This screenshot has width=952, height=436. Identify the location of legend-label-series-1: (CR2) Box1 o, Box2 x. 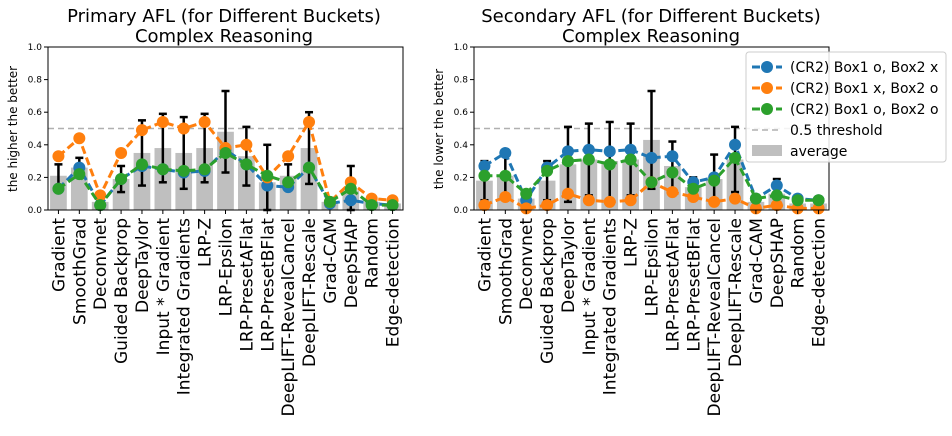
(864, 68).